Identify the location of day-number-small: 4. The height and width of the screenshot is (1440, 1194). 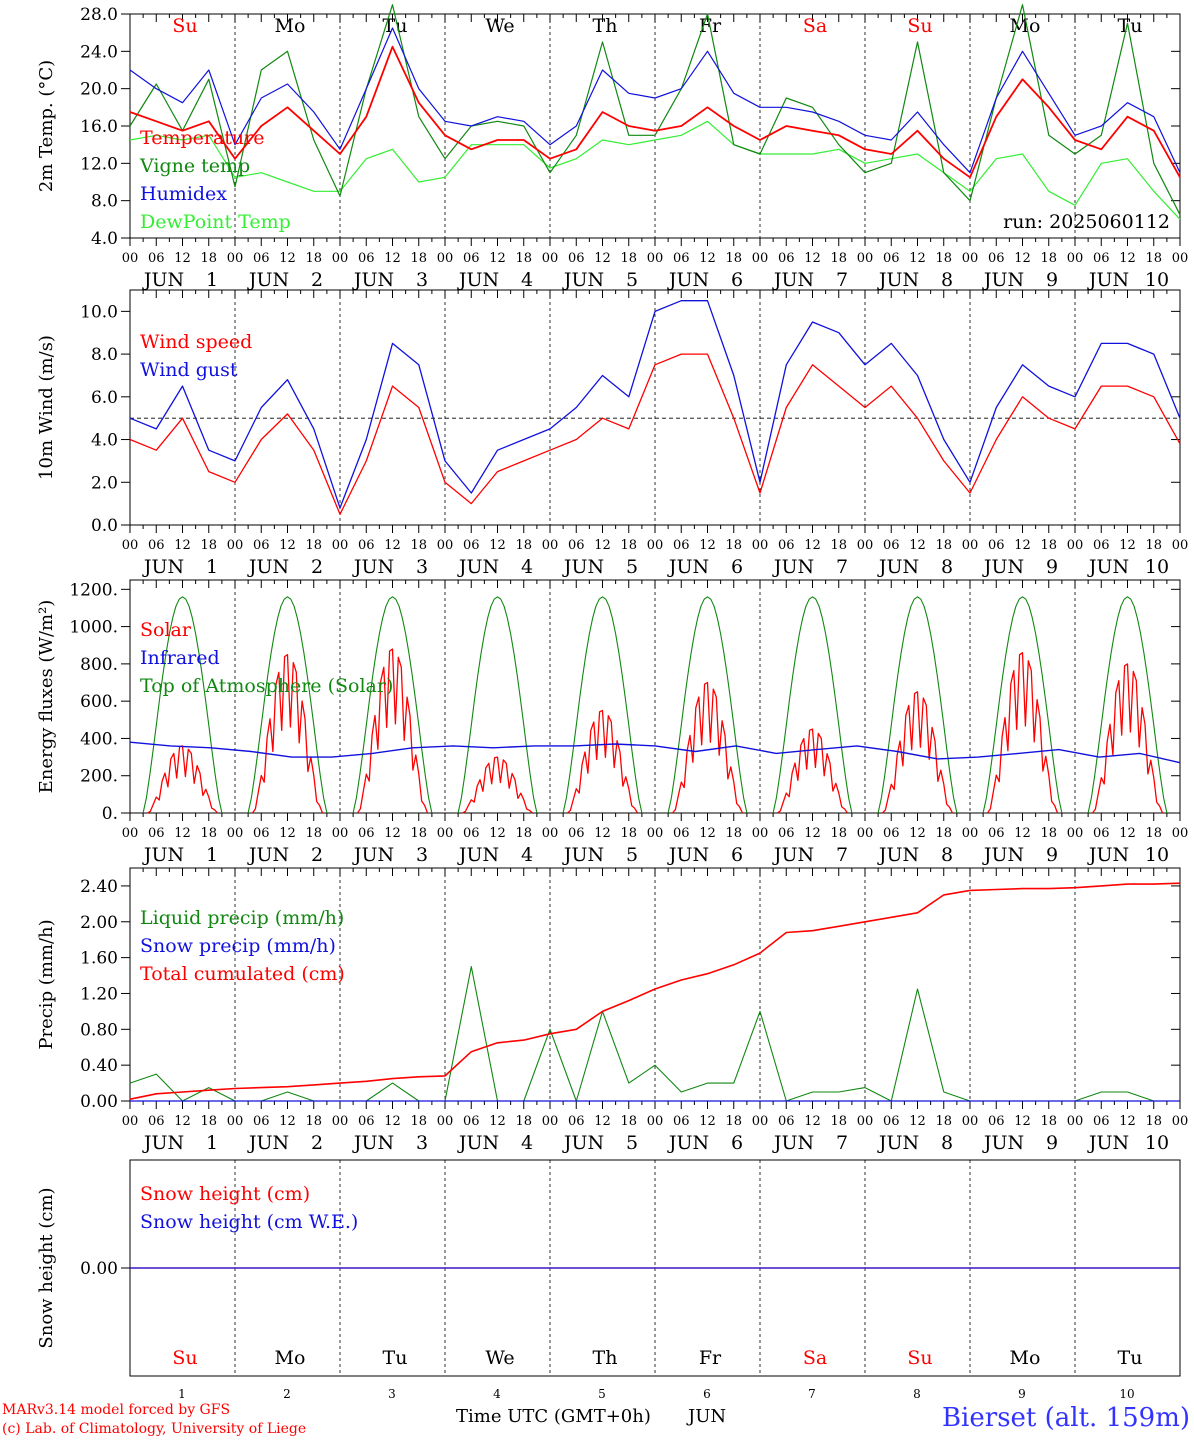
(497, 1394).